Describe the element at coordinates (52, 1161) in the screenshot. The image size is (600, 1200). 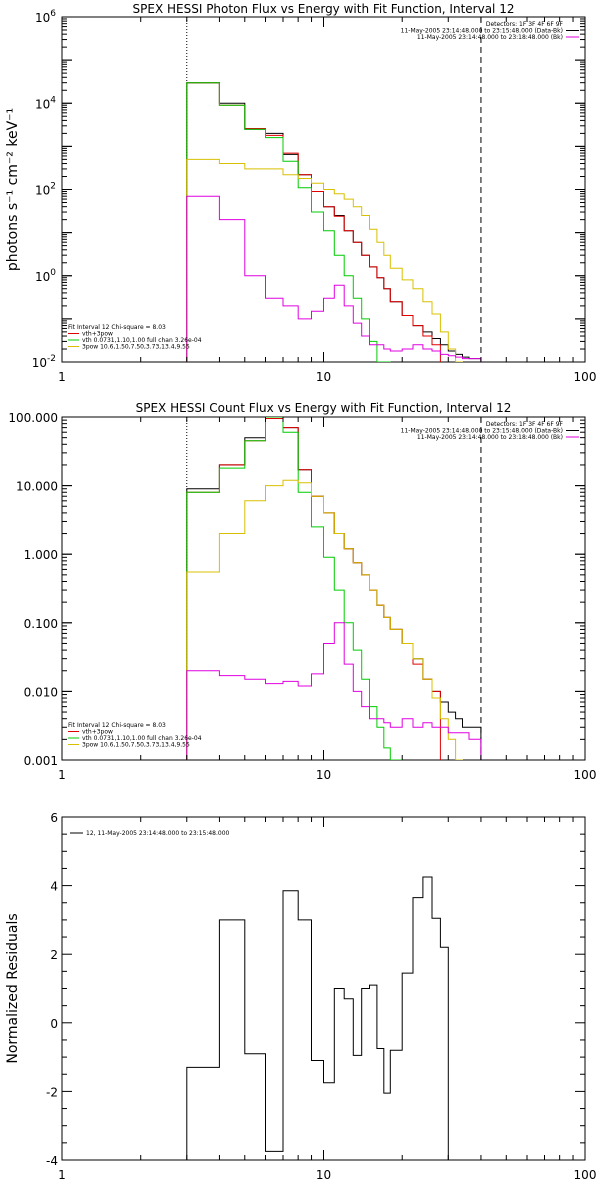
I see `y-tick-label: -4` at that location.